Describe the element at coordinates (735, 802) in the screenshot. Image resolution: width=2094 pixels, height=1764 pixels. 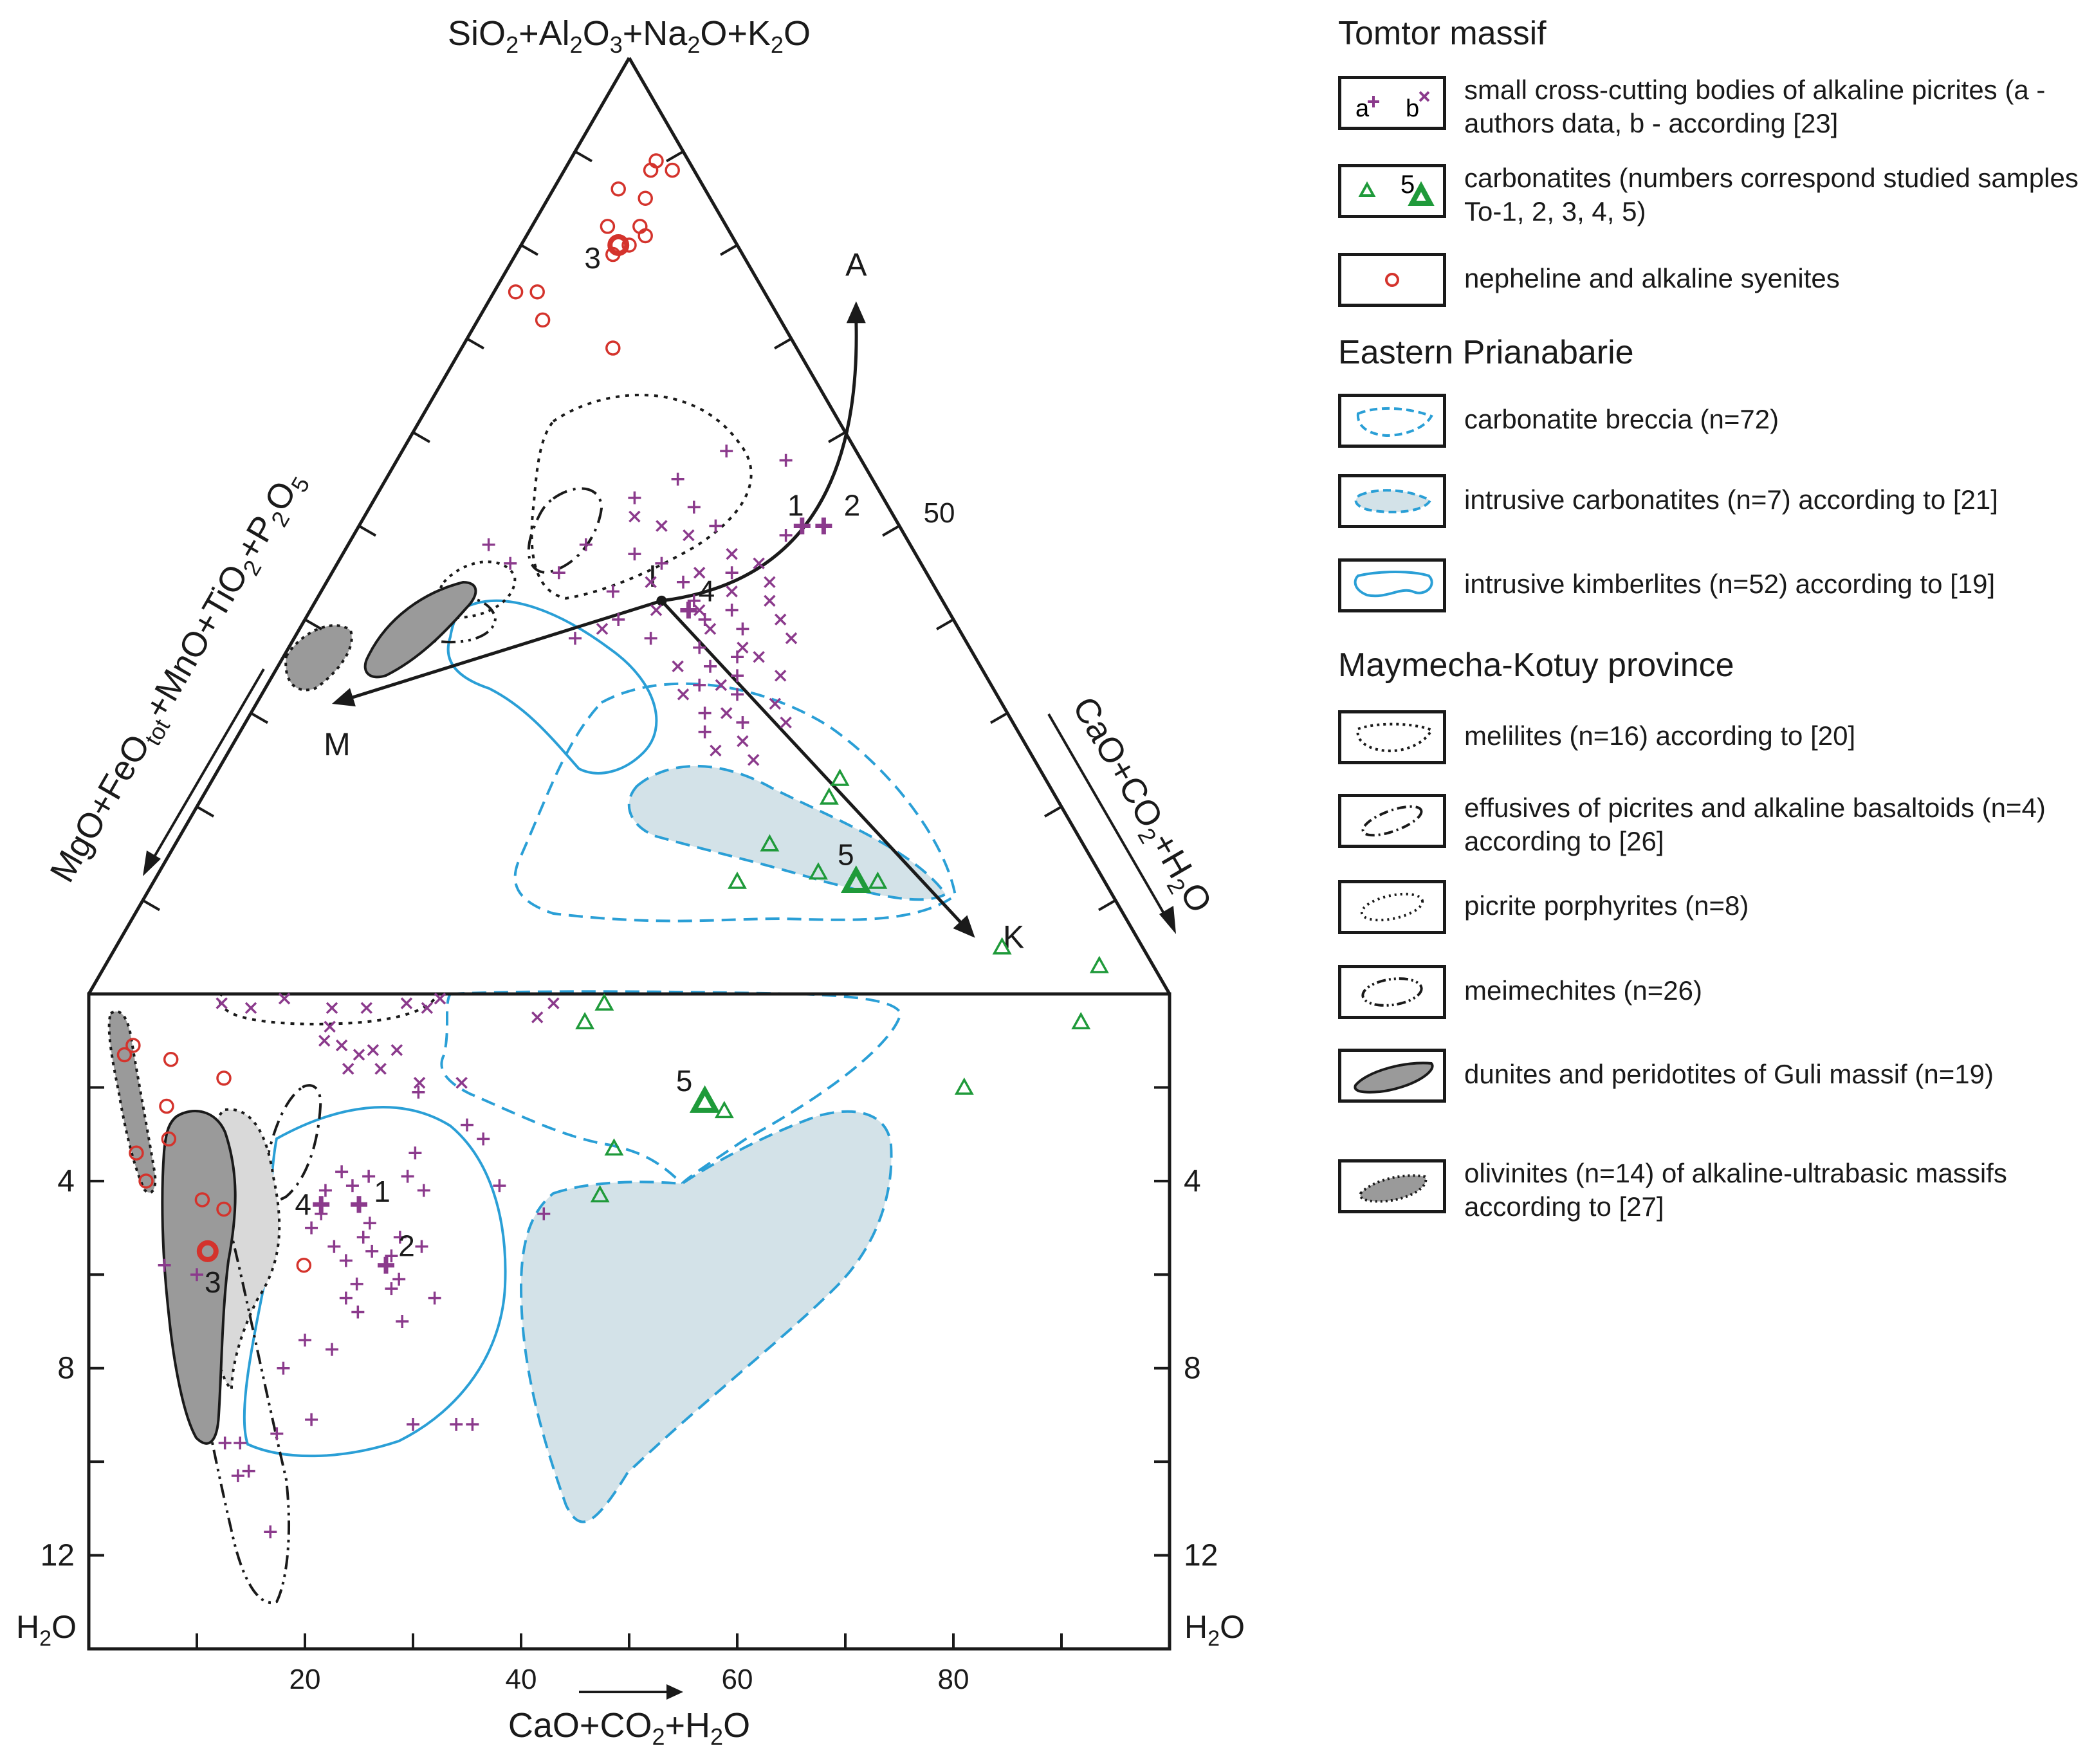
I see `region-carbonatite-breccia` at that location.